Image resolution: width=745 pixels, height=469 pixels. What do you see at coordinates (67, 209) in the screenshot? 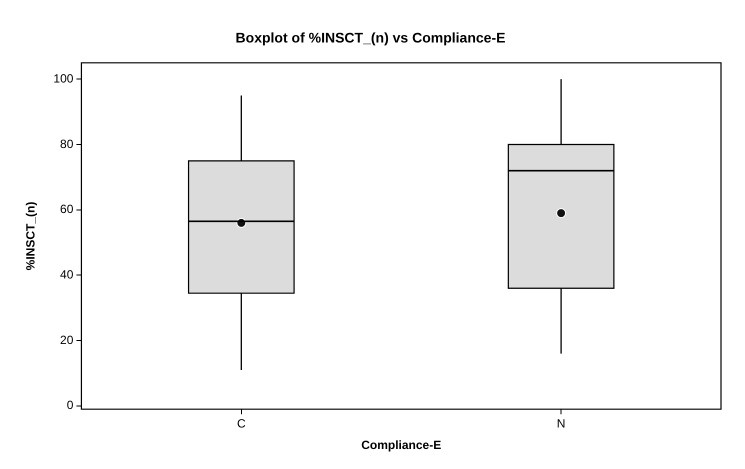
I see `y-tick-label: 60` at bounding box center [67, 209].